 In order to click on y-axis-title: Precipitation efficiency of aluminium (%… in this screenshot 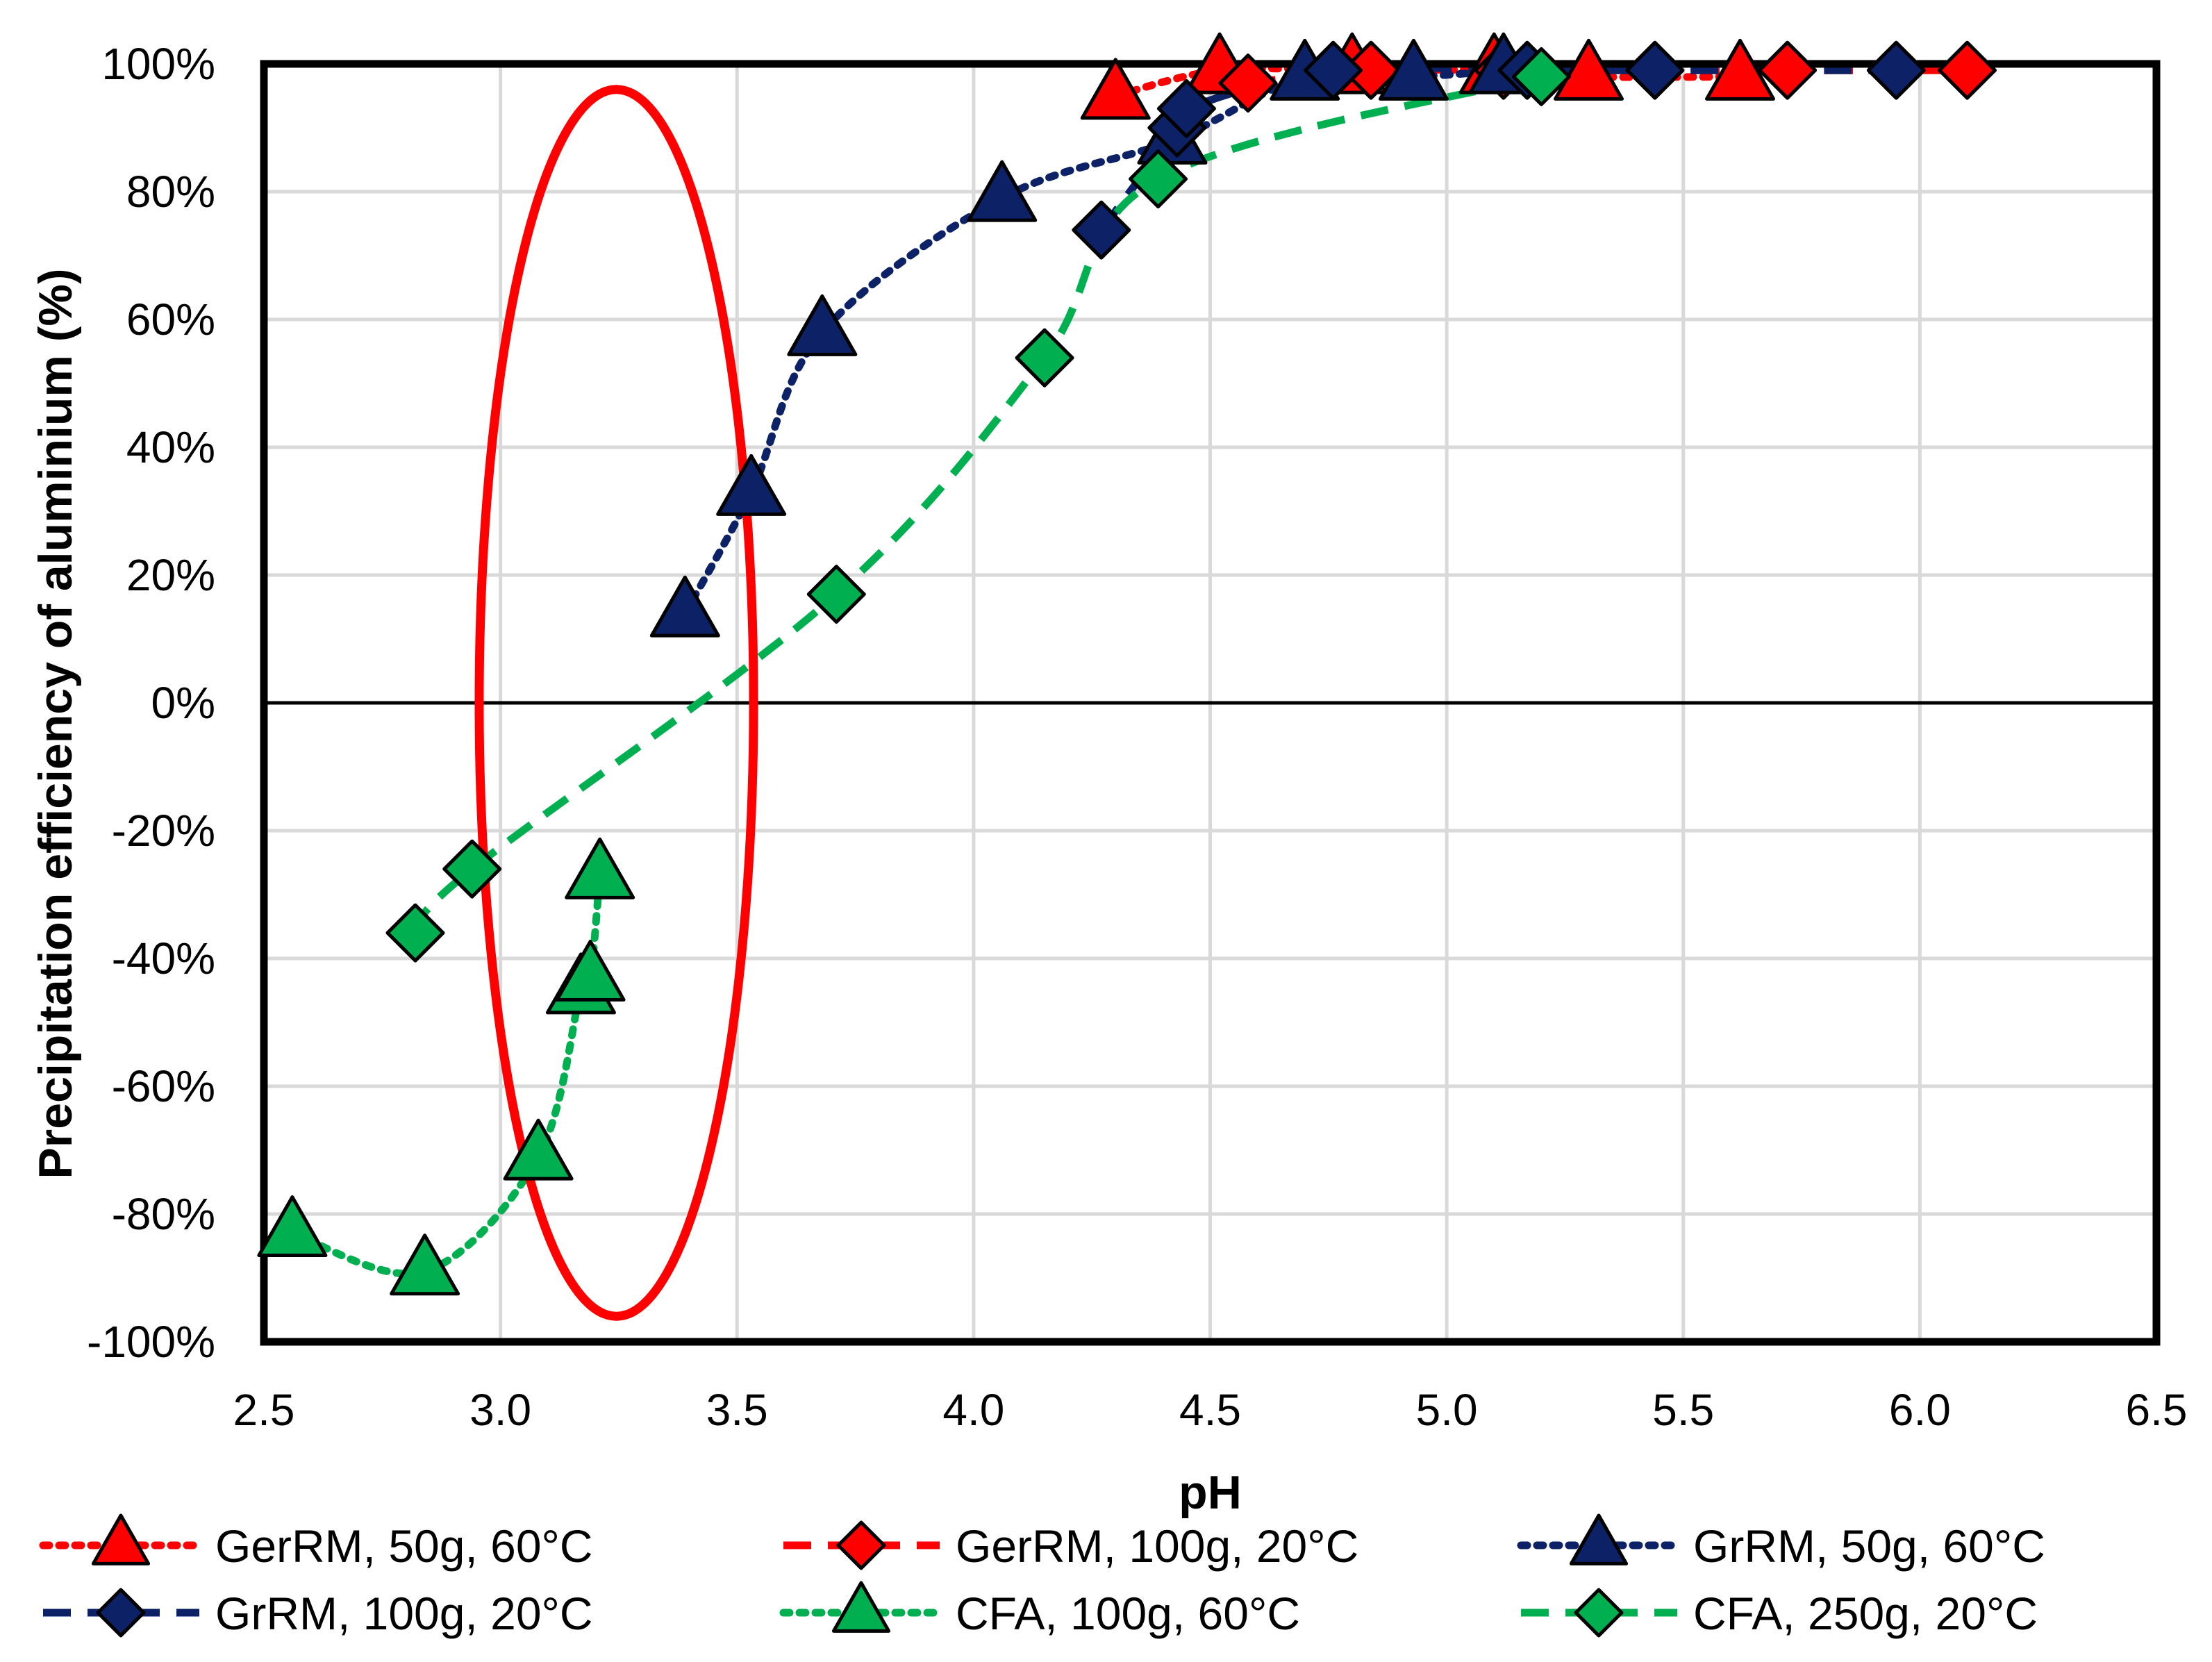, I will do `click(55, 723)`.